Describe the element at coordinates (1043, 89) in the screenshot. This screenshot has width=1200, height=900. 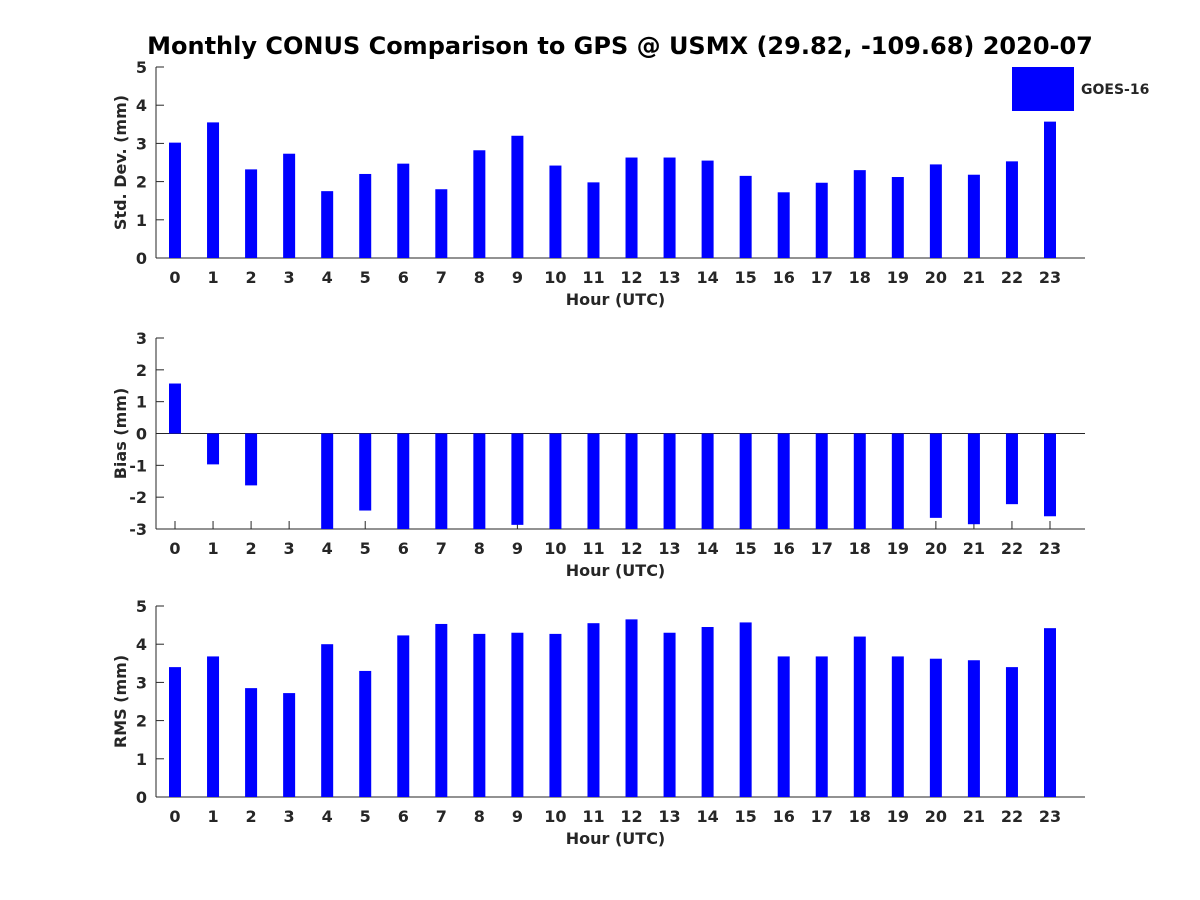
I see `legend-swatch` at that location.